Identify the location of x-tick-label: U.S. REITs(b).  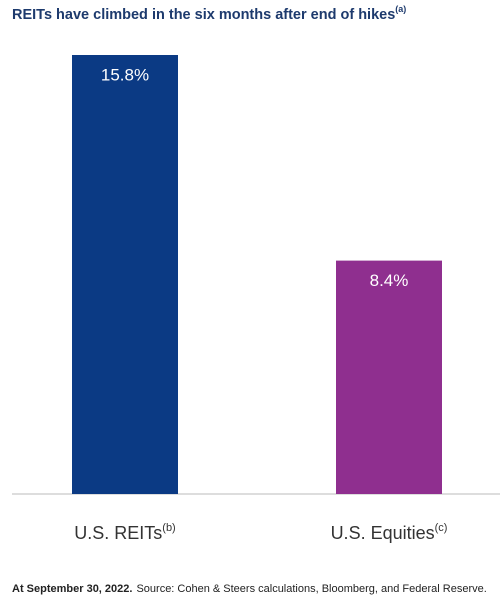
(124, 532).